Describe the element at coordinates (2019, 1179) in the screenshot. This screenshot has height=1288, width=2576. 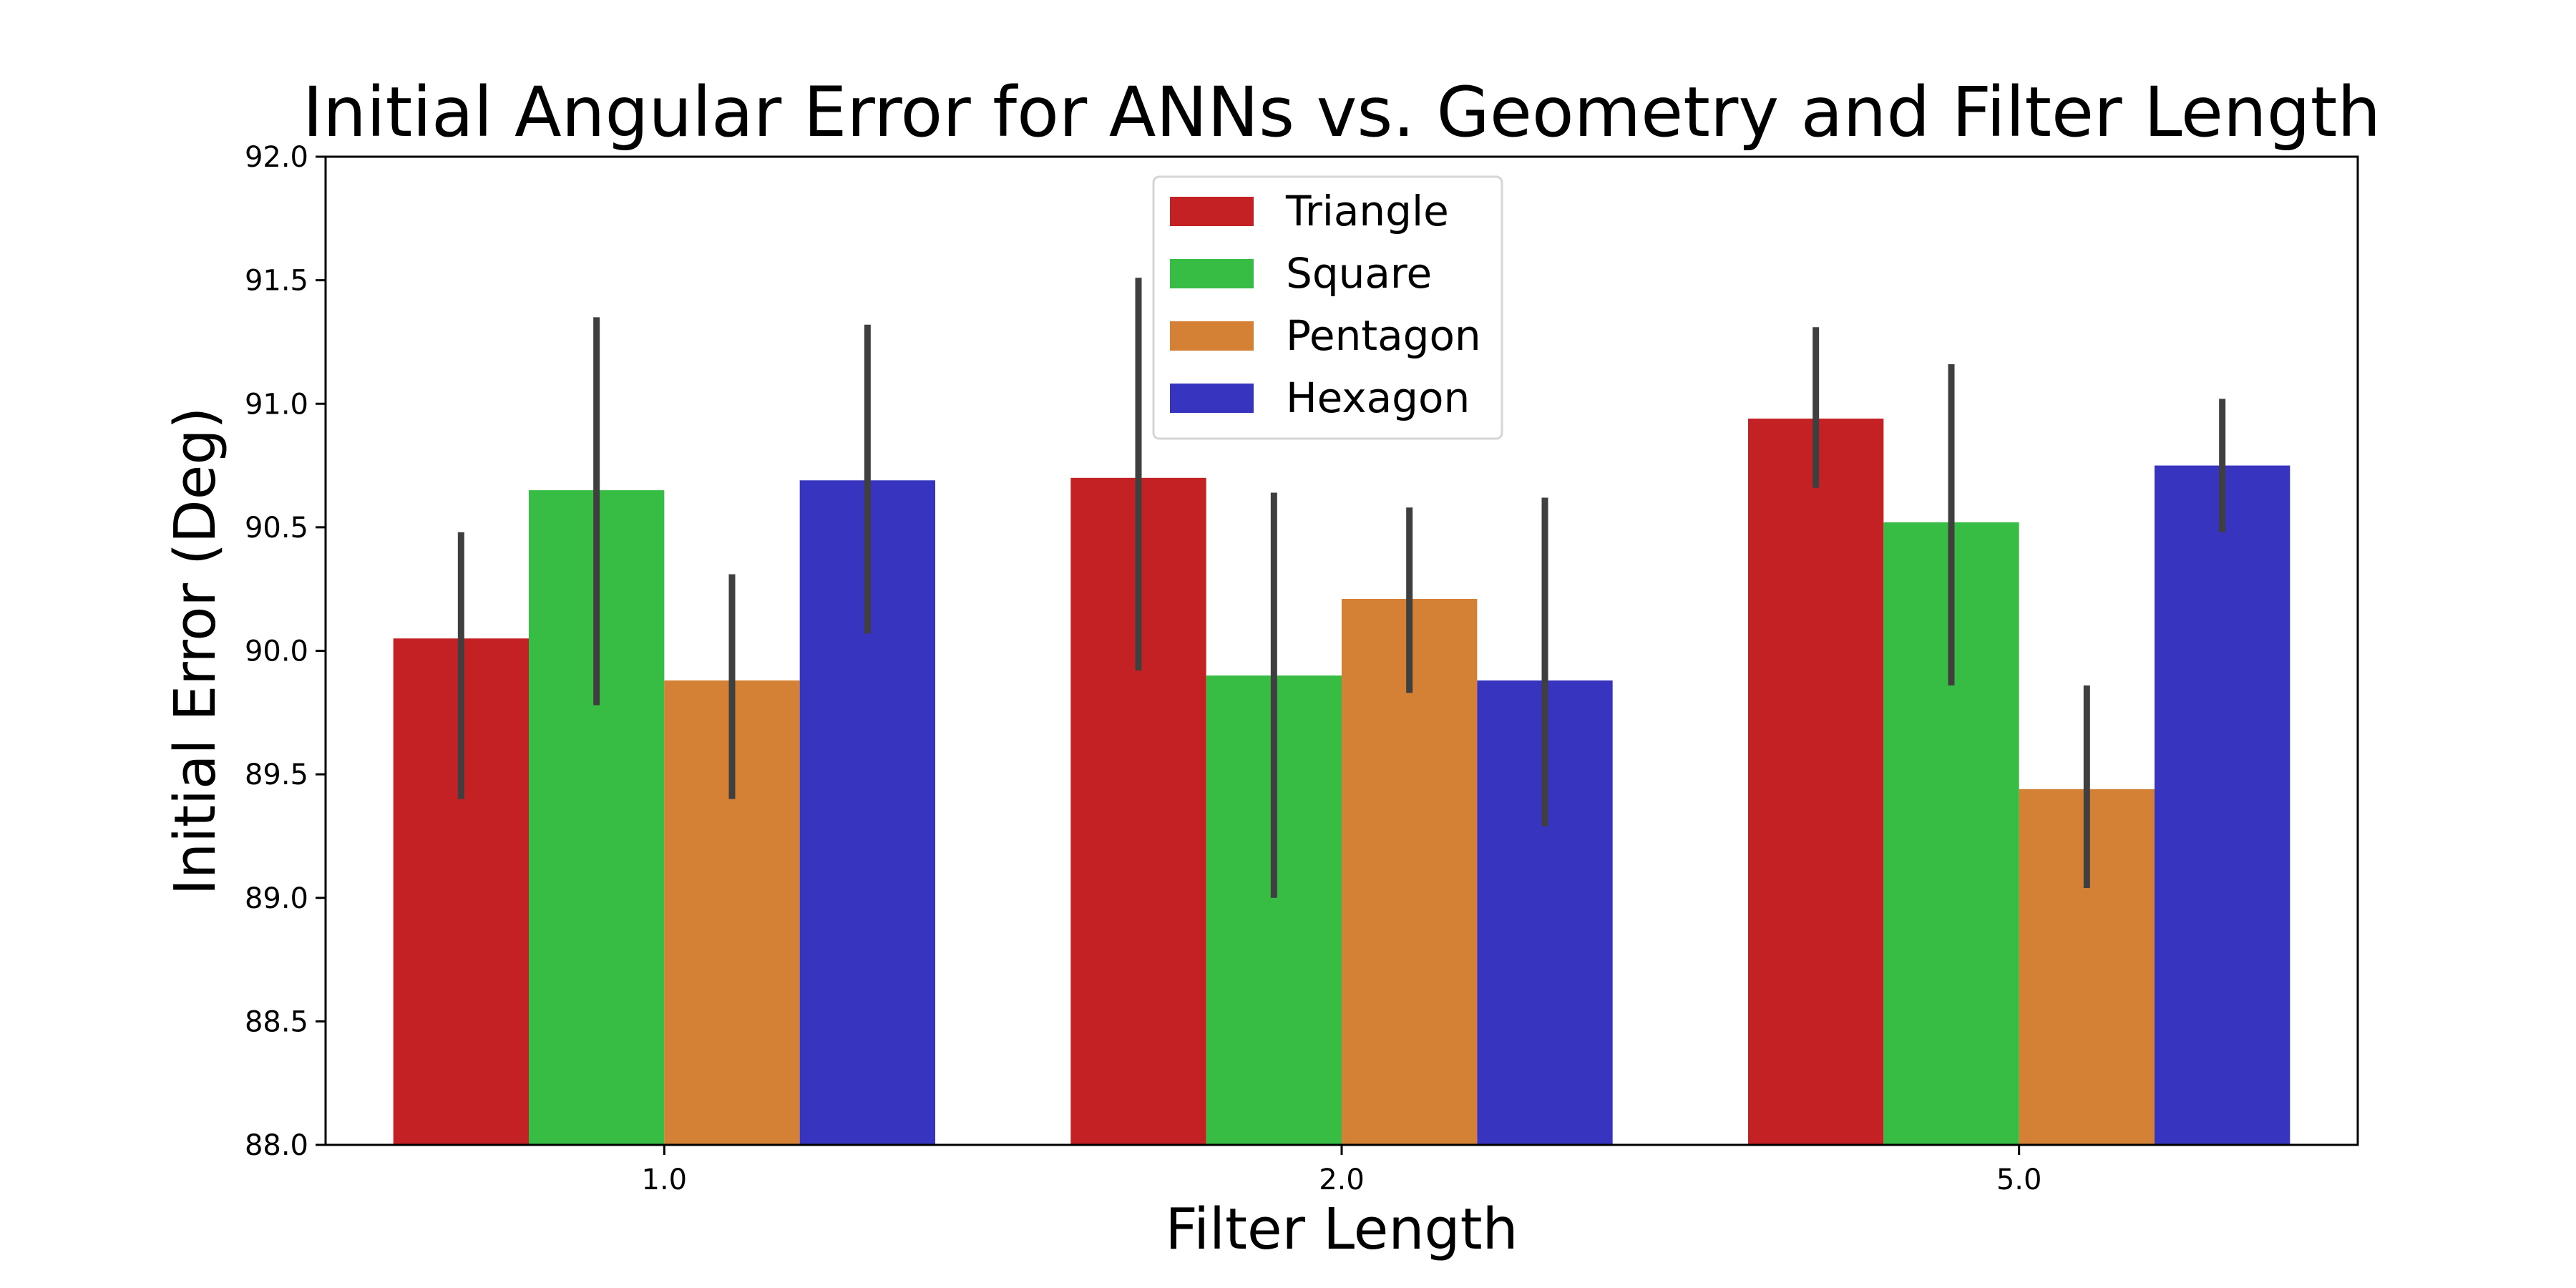
I see `x-tick-label: 5.0` at that location.